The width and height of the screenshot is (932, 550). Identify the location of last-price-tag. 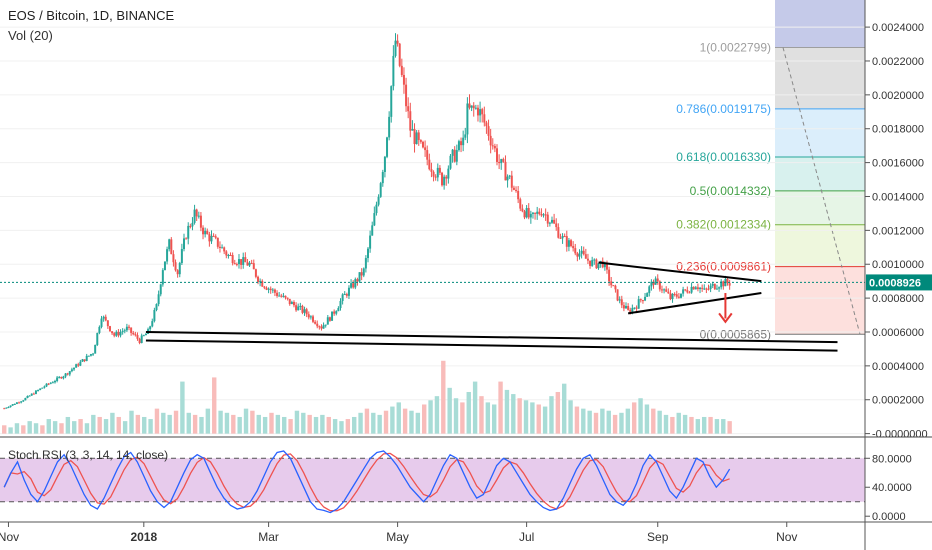
(899, 282).